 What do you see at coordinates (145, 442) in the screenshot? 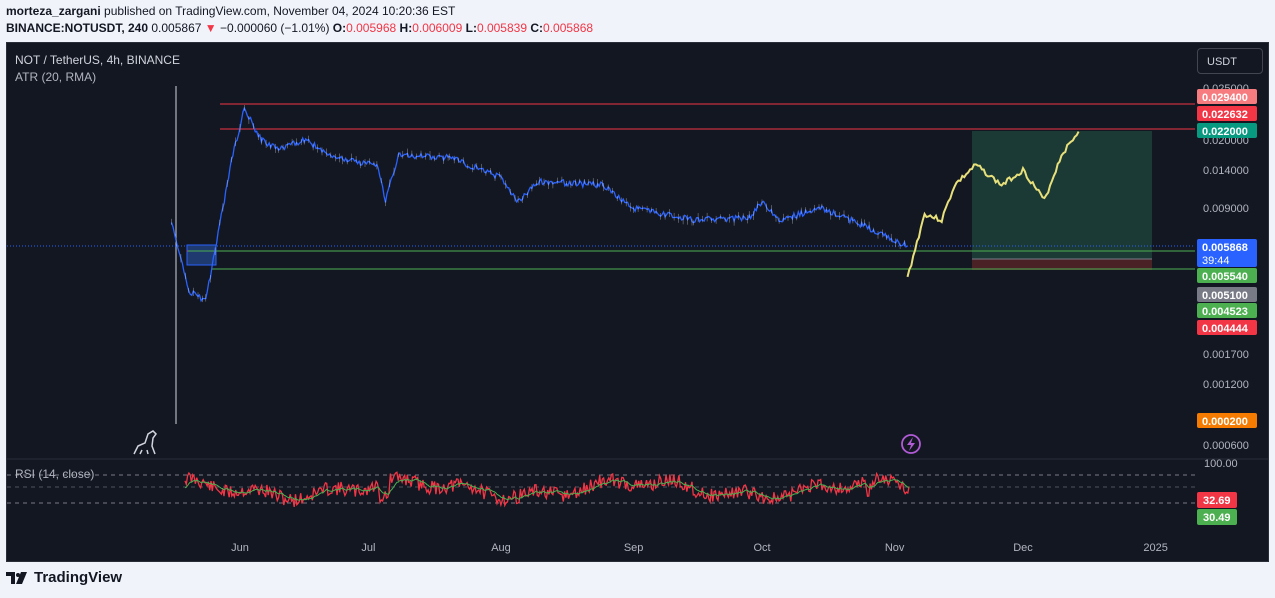
I see `dino-icon` at bounding box center [145, 442].